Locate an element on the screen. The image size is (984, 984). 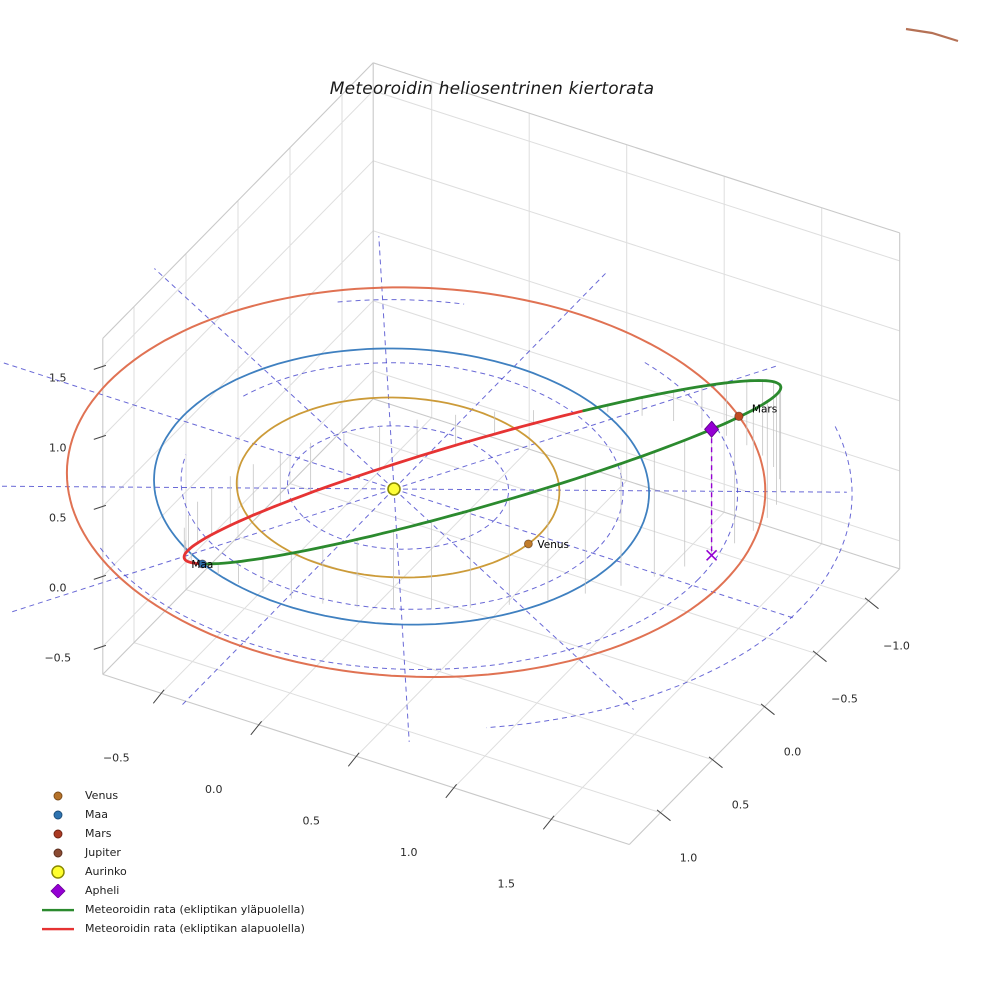
aphelion-ground-x-icon is located at coordinates (712, 555).